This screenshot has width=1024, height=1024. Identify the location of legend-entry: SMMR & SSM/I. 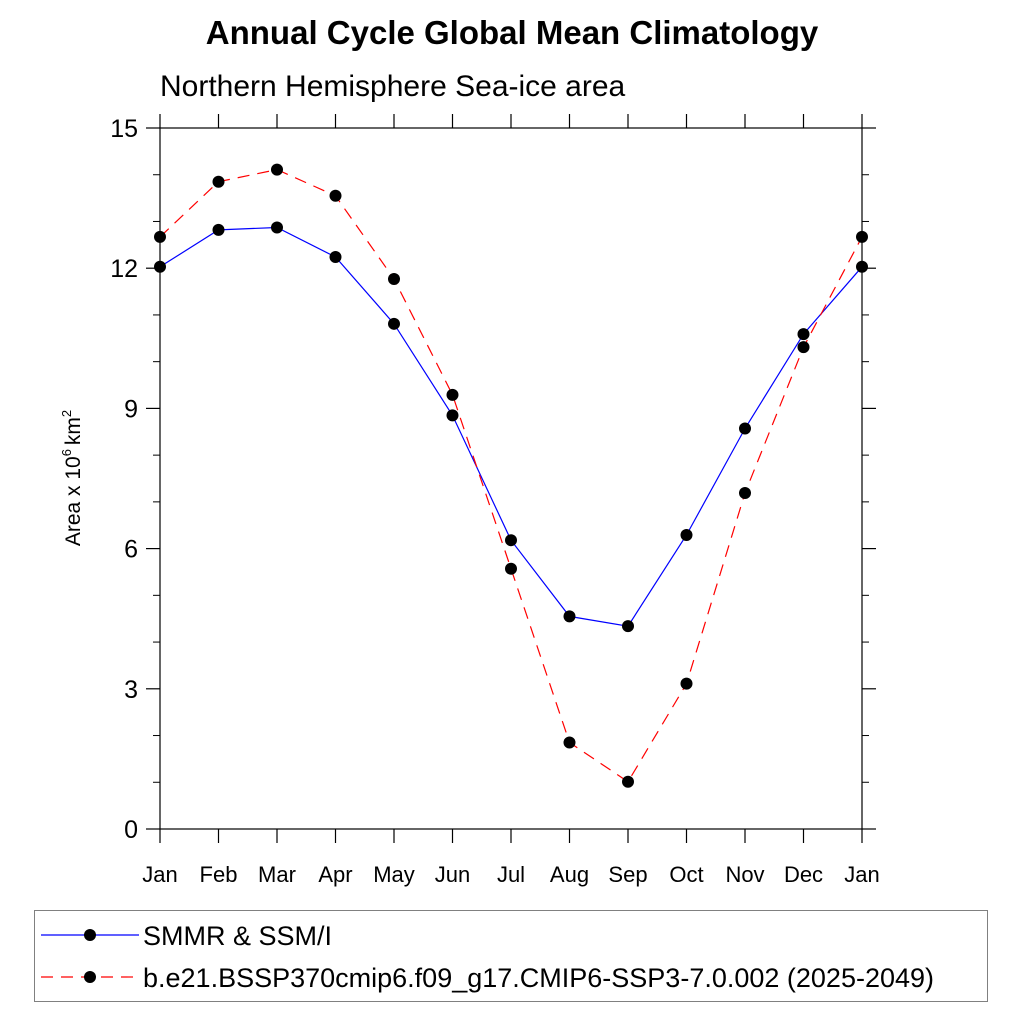
(511, 935).